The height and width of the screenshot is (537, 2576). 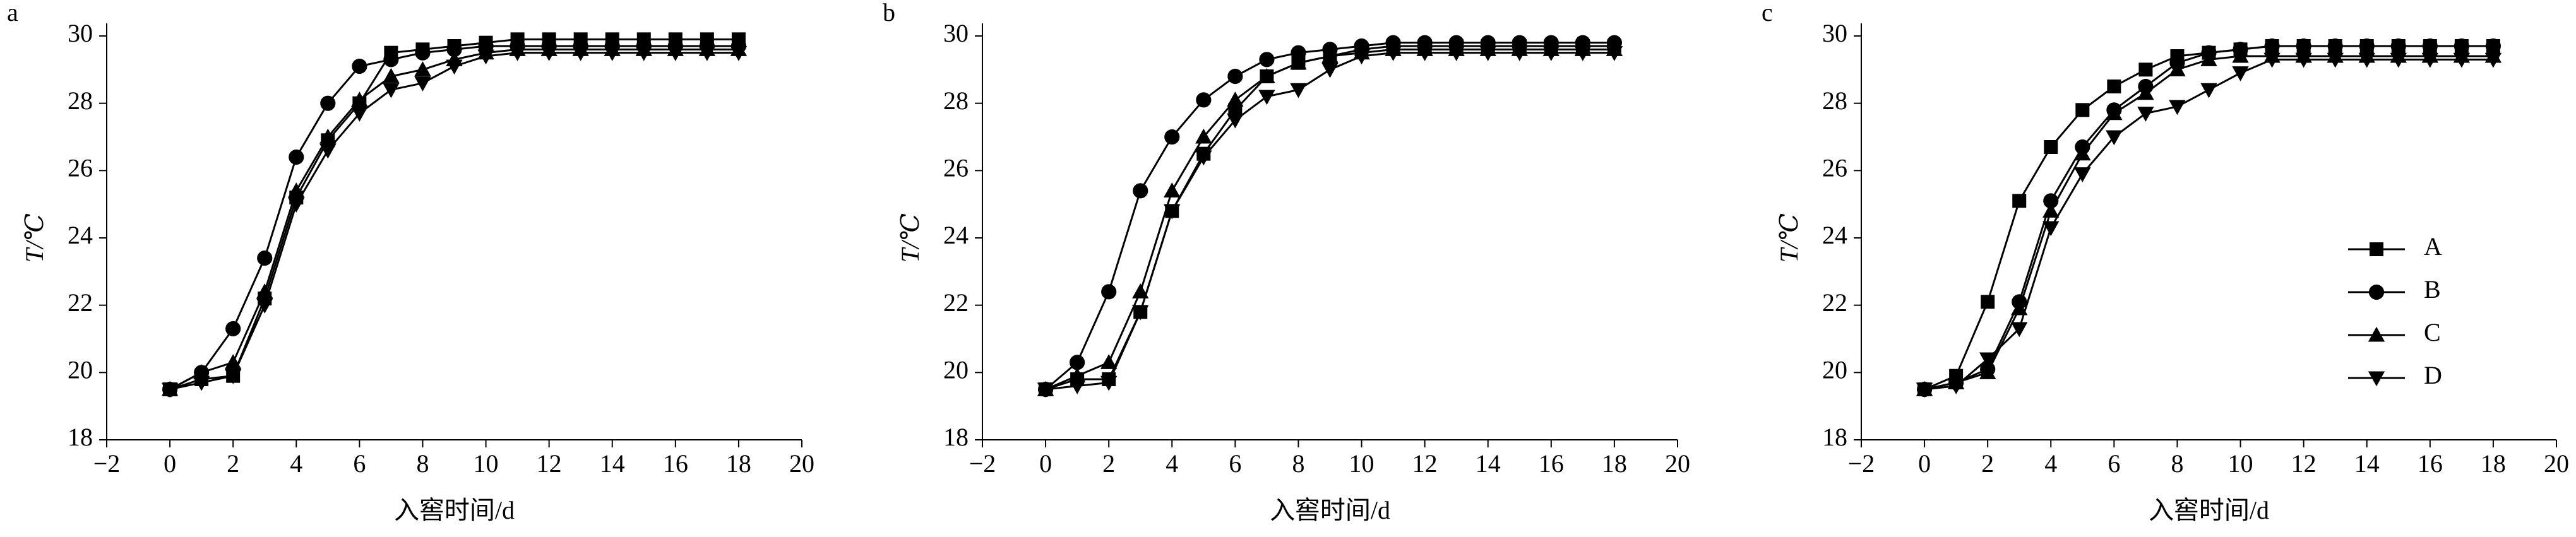 What do you see at coordinates (1834, 100) in the screenshot?
I see `y-tick-label: 28` at bounding box center [1834, 100].